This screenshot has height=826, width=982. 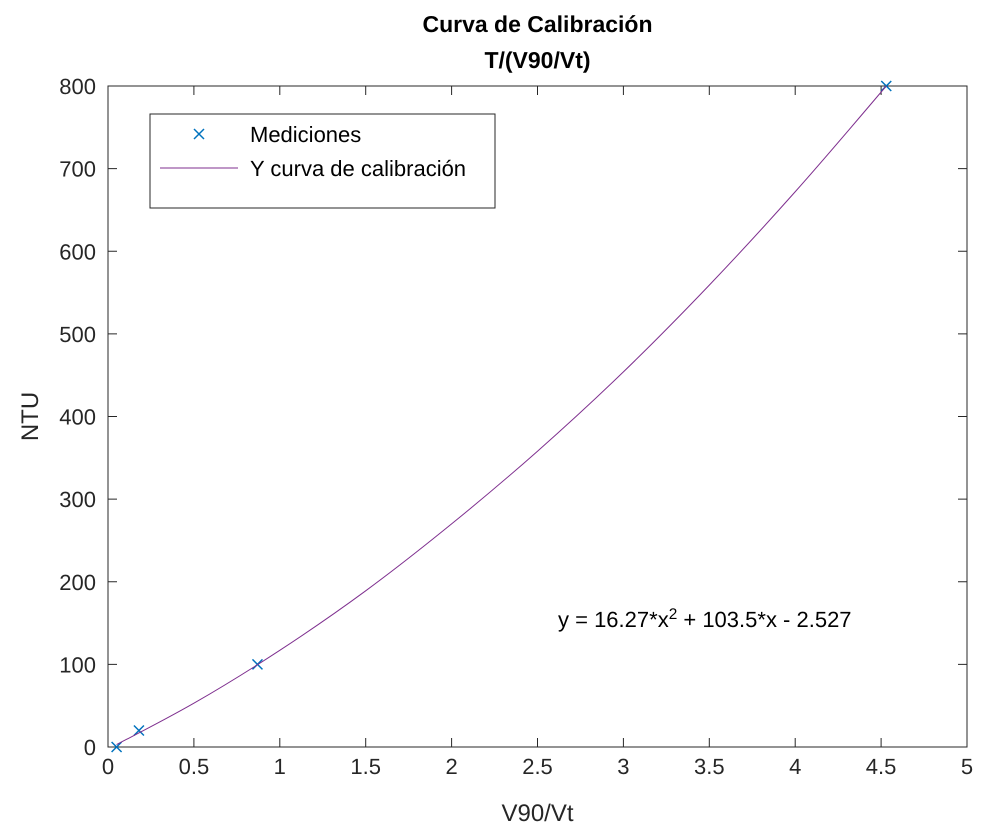 I want to click on y-tick-label: 200, so click(x=77, y=582).